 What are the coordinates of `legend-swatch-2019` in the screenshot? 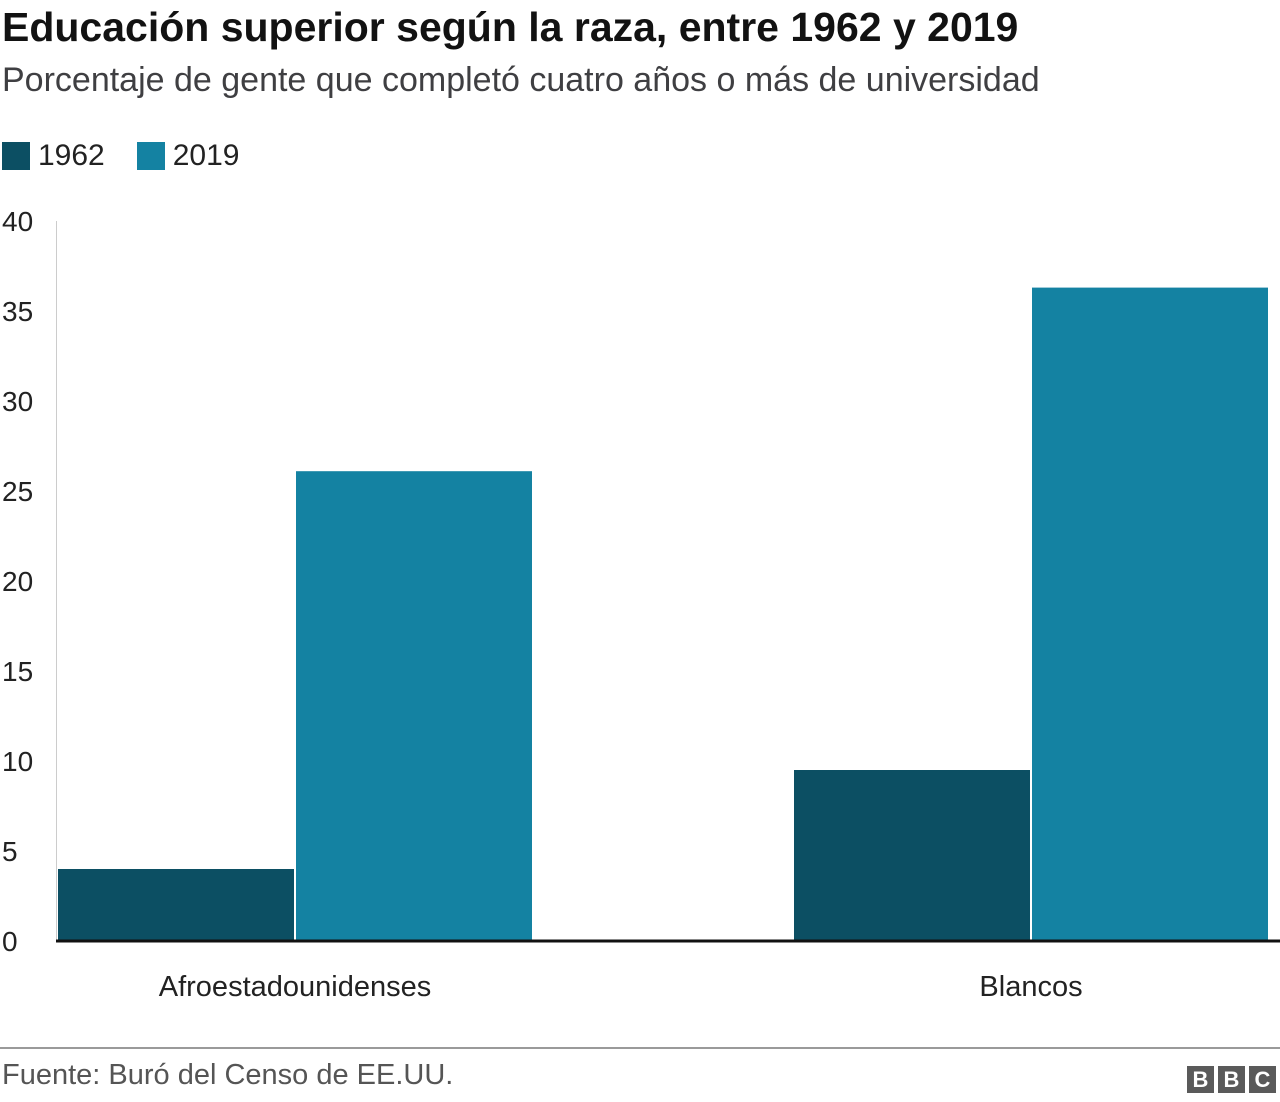 It's located at (150, 156).